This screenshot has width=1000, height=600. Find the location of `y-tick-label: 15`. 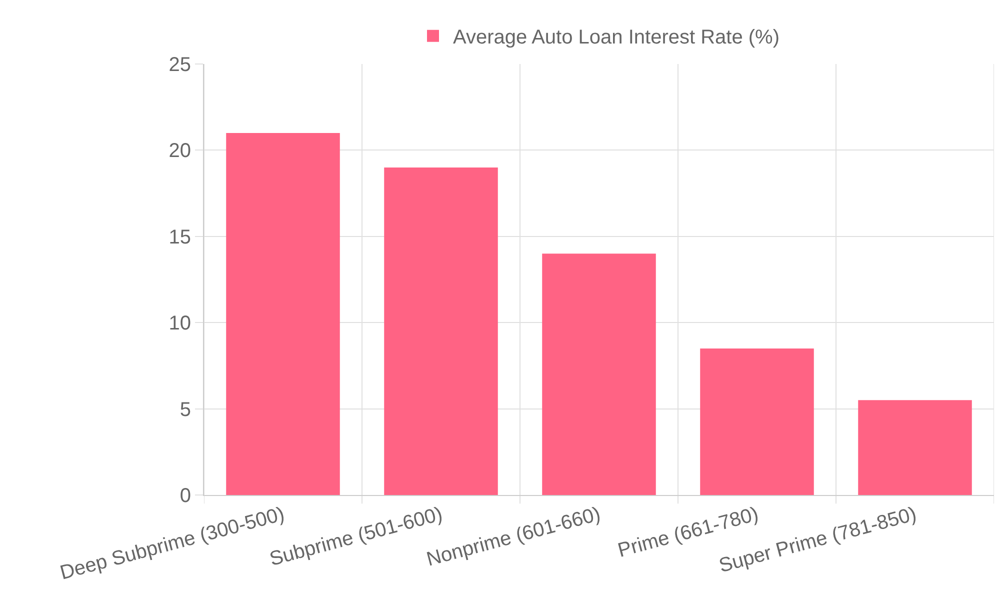

y-tick-label: 15 is located at coordinates (179, 237).